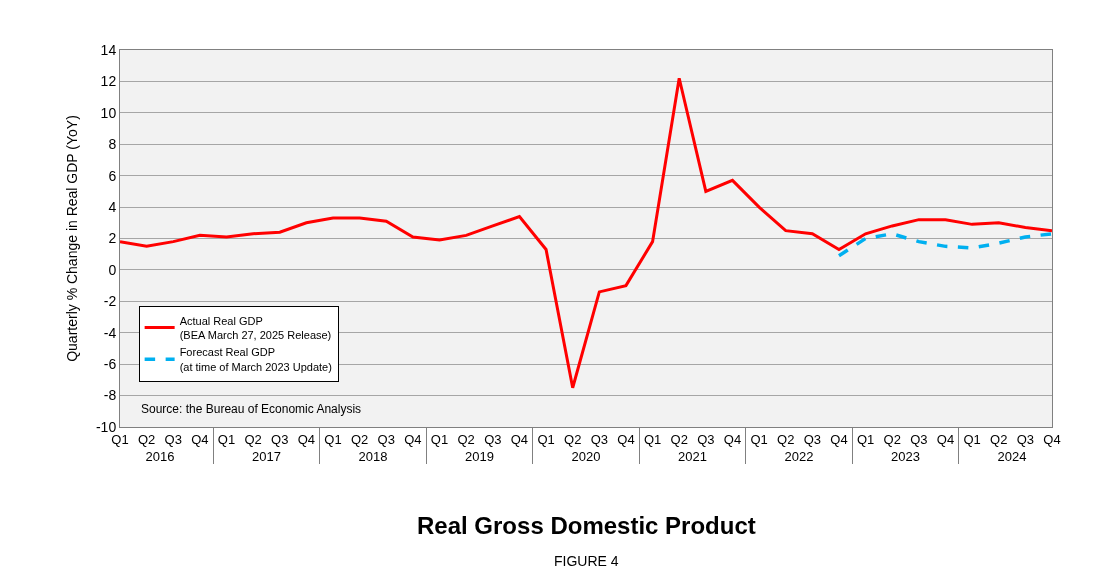 The width and height of the screenshot is (1102, 587). Describe the element at coordinates (112, 144) in the screenshot. I see `y-tick-label: 8` at that location.